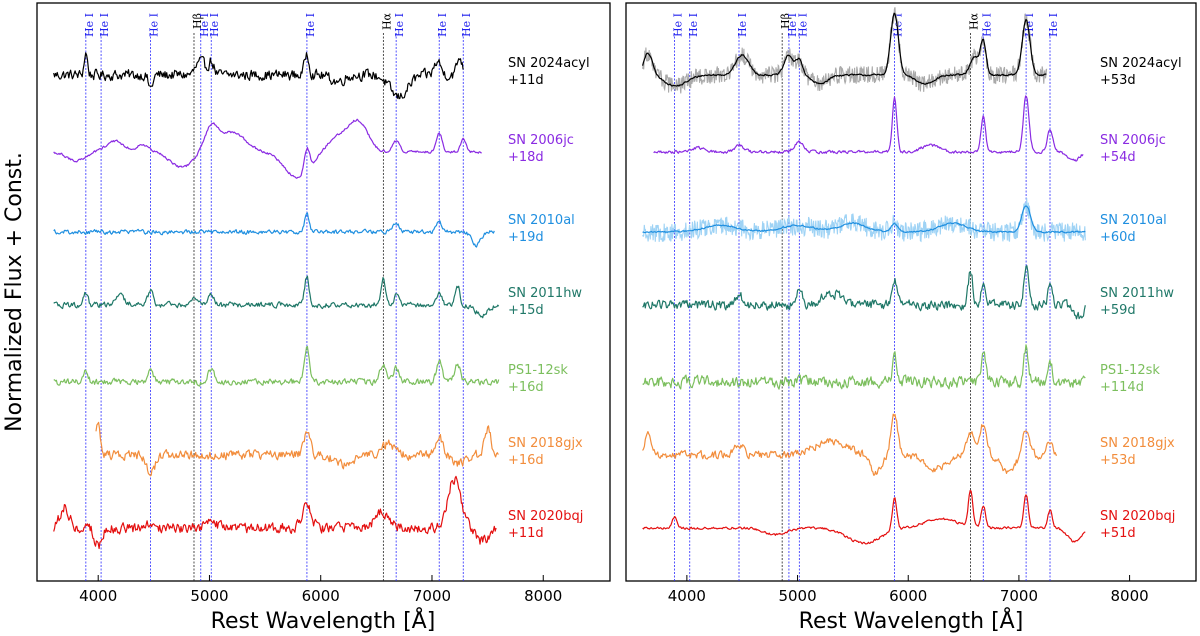 The image size is (1200, 636). What do you see at coordinates (323, 620) in the screenshot?
I see `x-axis-label-left: Rest Wavelength [Å]` at bounding box center [323, 620].